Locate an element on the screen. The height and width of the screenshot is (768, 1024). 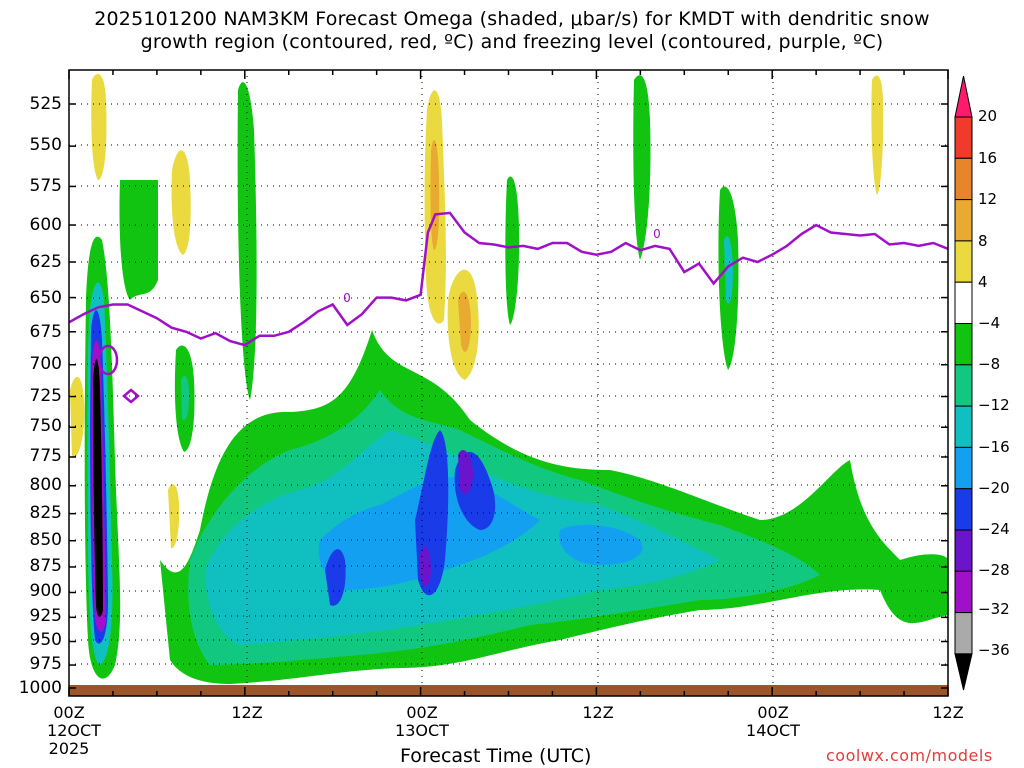
colorbar-label: −4 is located at coordinates (989, 323).